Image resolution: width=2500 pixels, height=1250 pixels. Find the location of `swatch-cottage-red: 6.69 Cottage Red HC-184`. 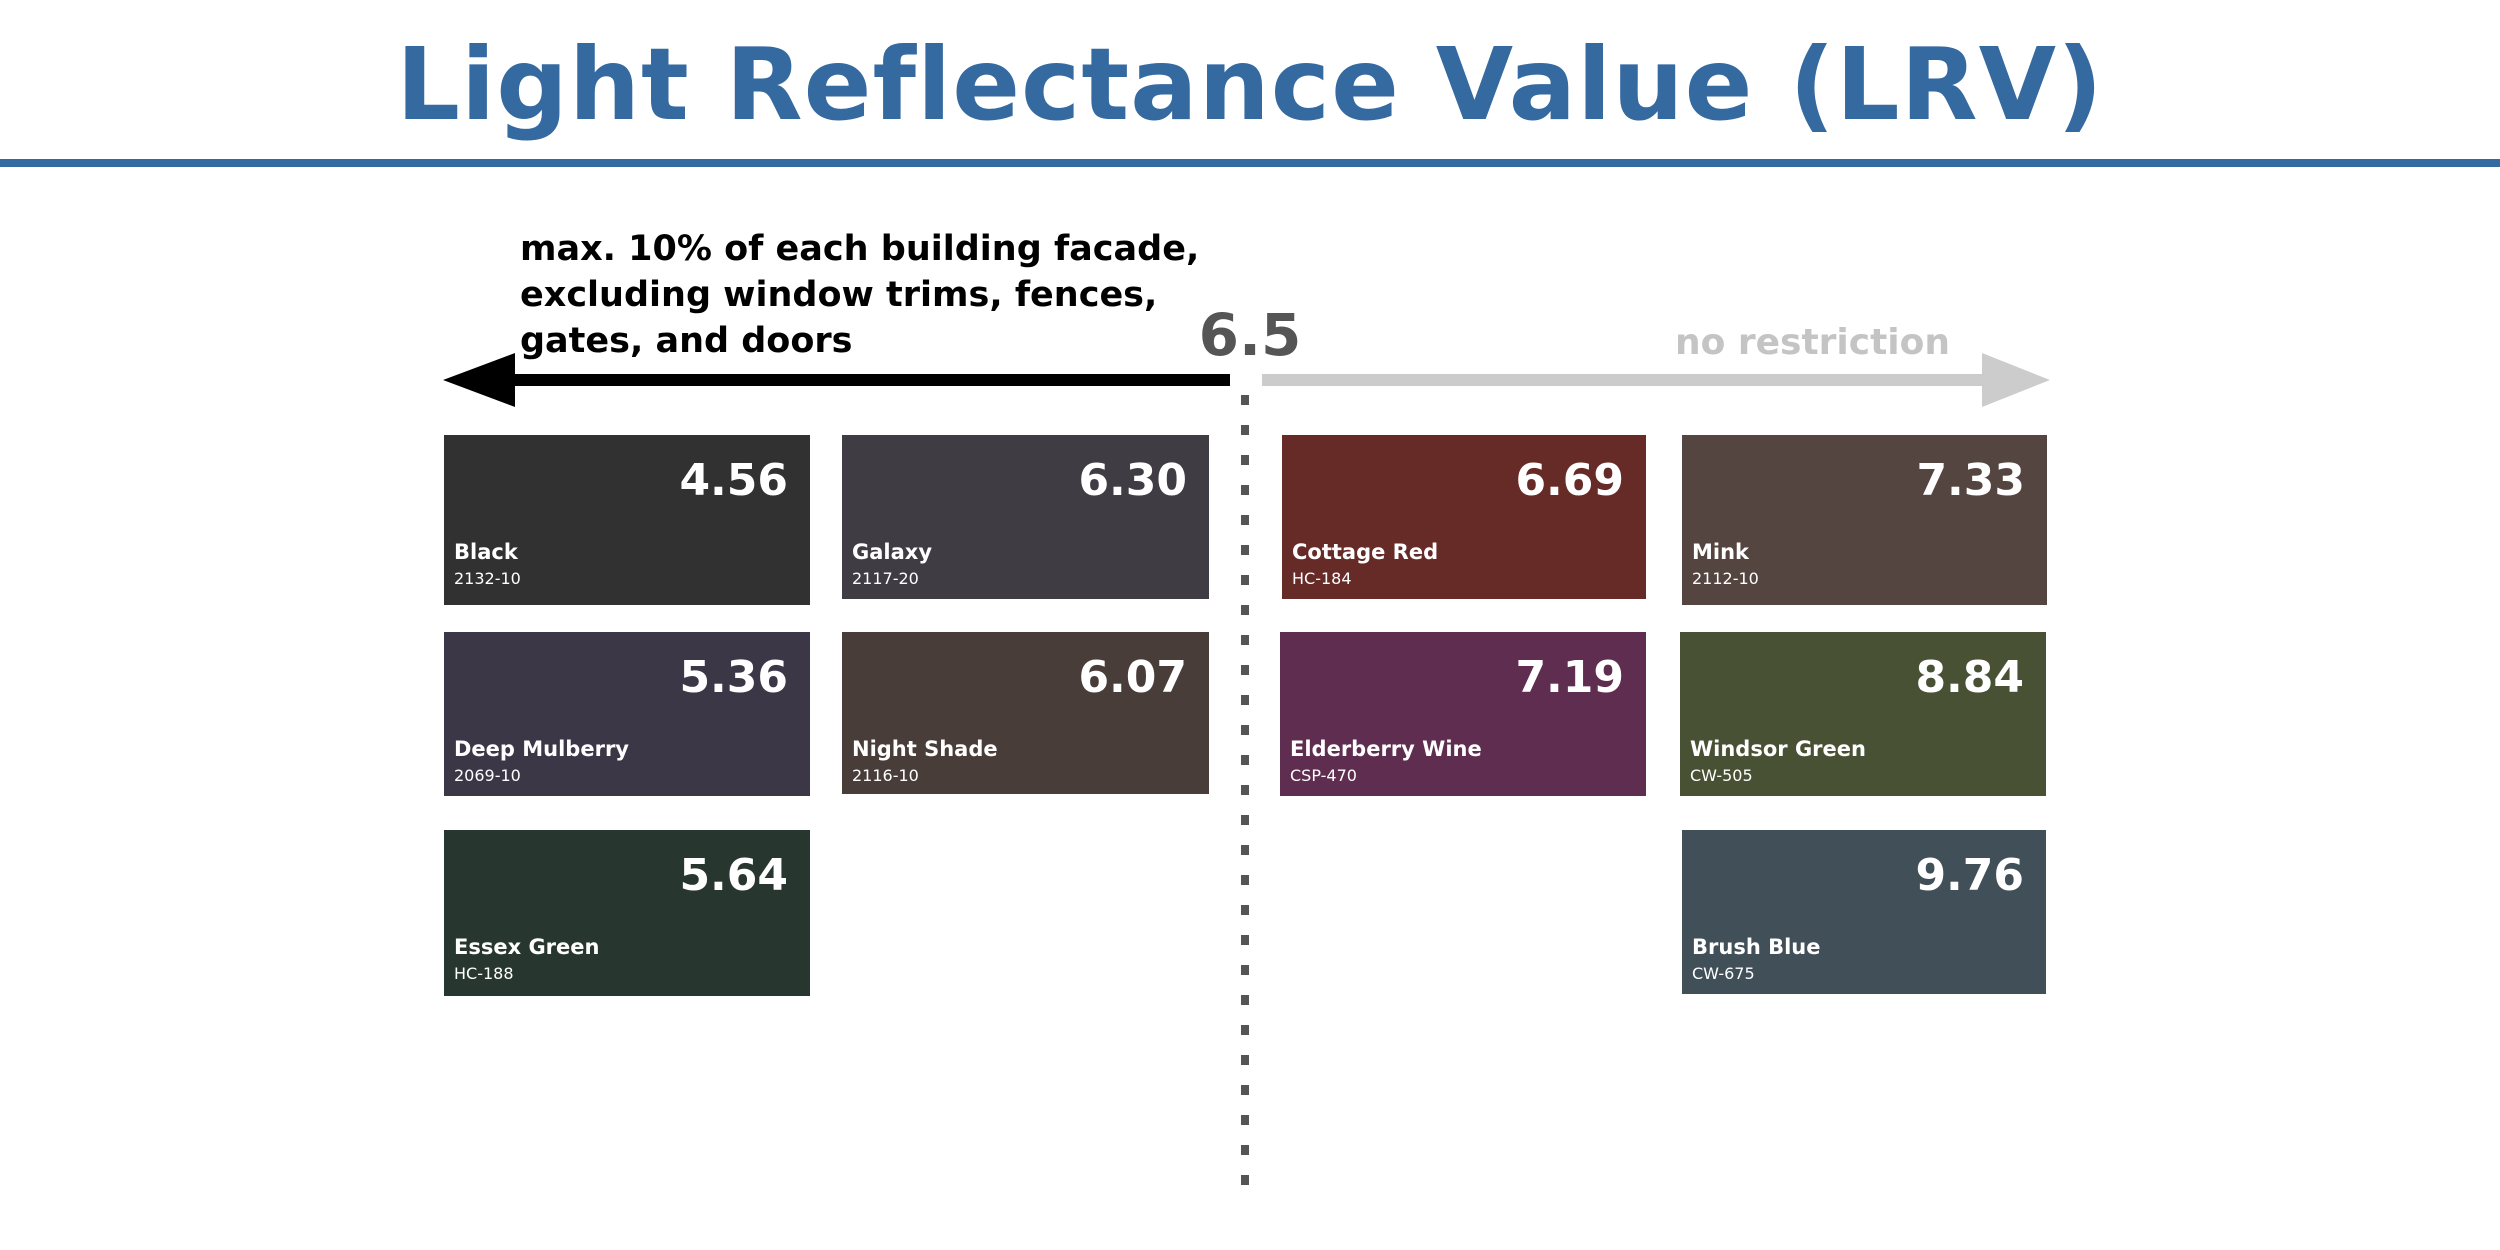

swatch-cottage-red: 6.69 Cottage Red HC-184 is located at coordinates (1464, 517).